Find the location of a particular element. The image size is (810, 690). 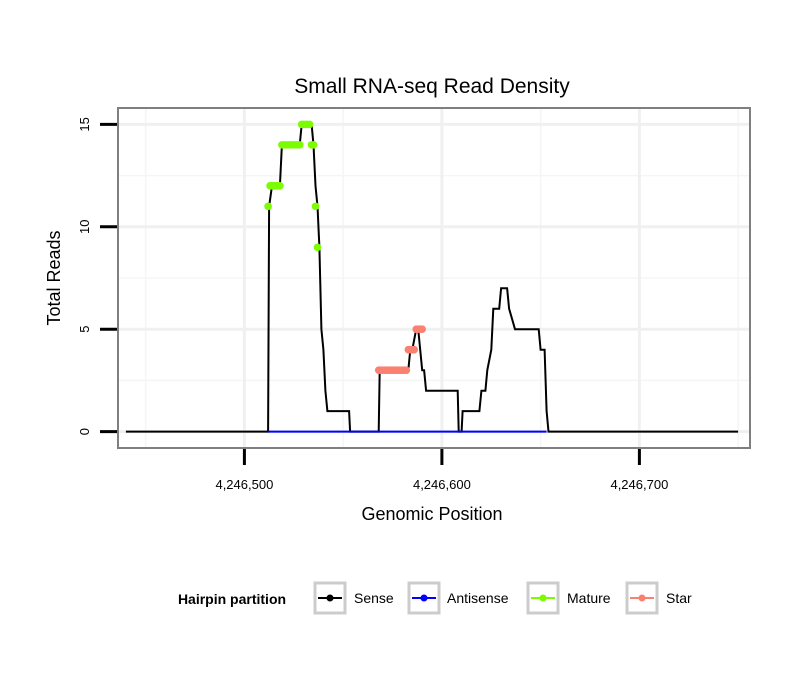

legend-entry-antisense: Antisense is located at coordinates (458, 598).